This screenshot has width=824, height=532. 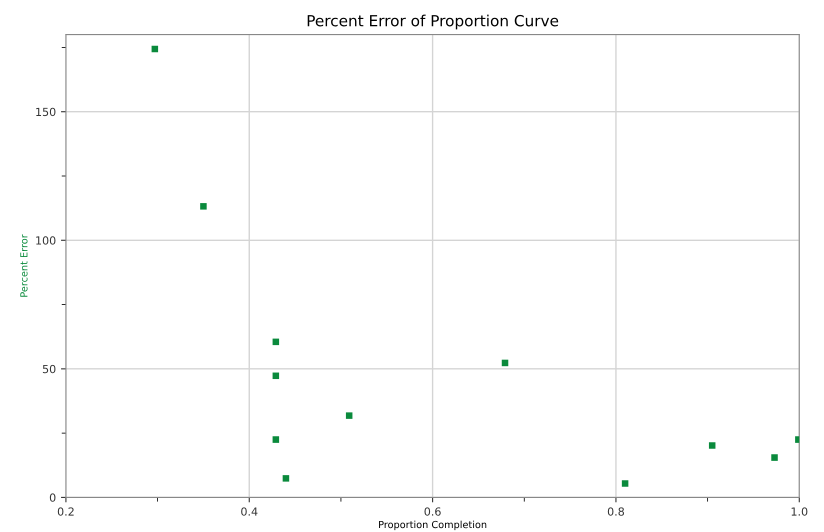 I want to click on y-tick-label: 100, so click(x=46, y=240).